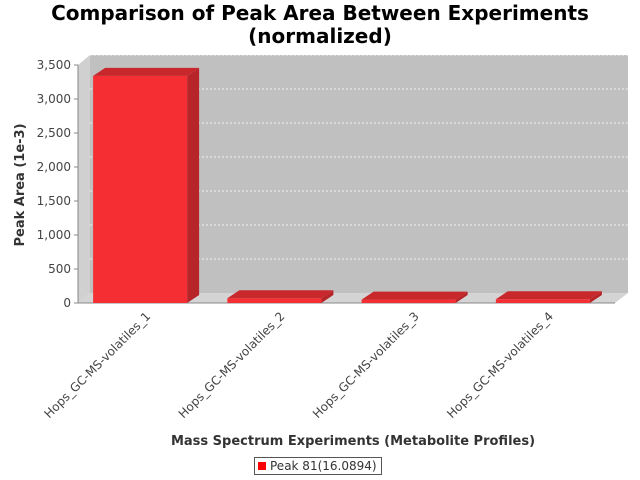 This screenshot has height=480, width=640. What do you see at coordinates (54, 65) in the screenshot?
I see `y-tick-label: 3,500` at bounding box center [54, 65].